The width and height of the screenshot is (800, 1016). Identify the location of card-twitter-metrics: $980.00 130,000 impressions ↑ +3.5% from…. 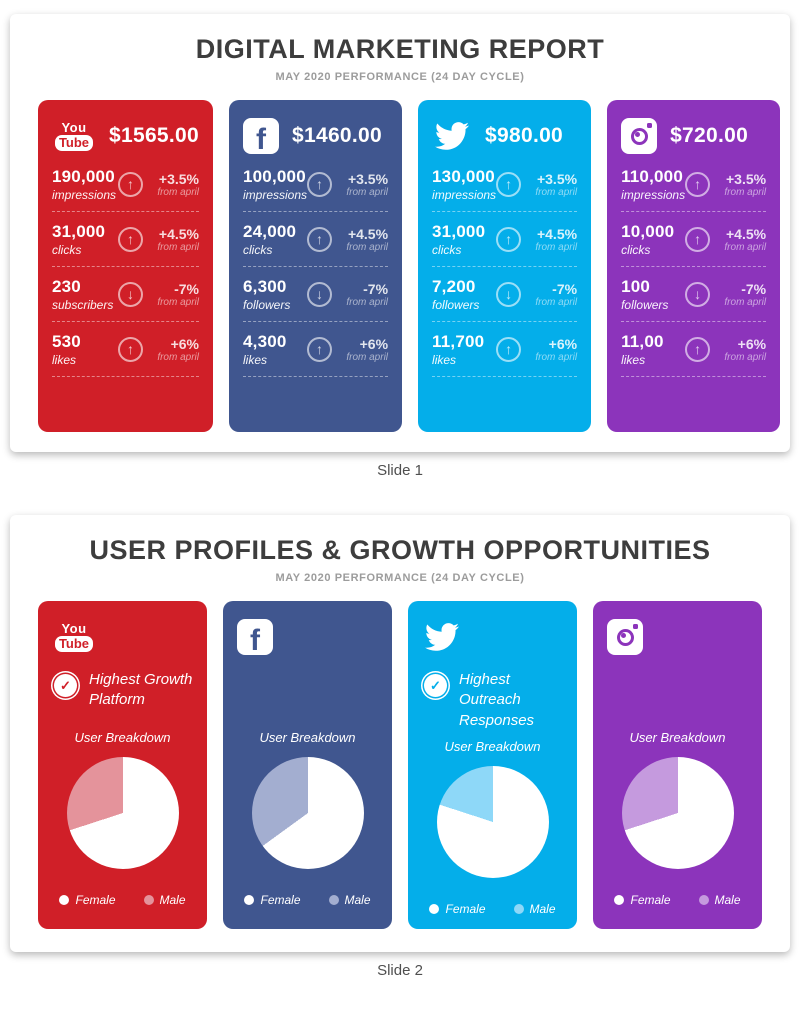
(505, 266).